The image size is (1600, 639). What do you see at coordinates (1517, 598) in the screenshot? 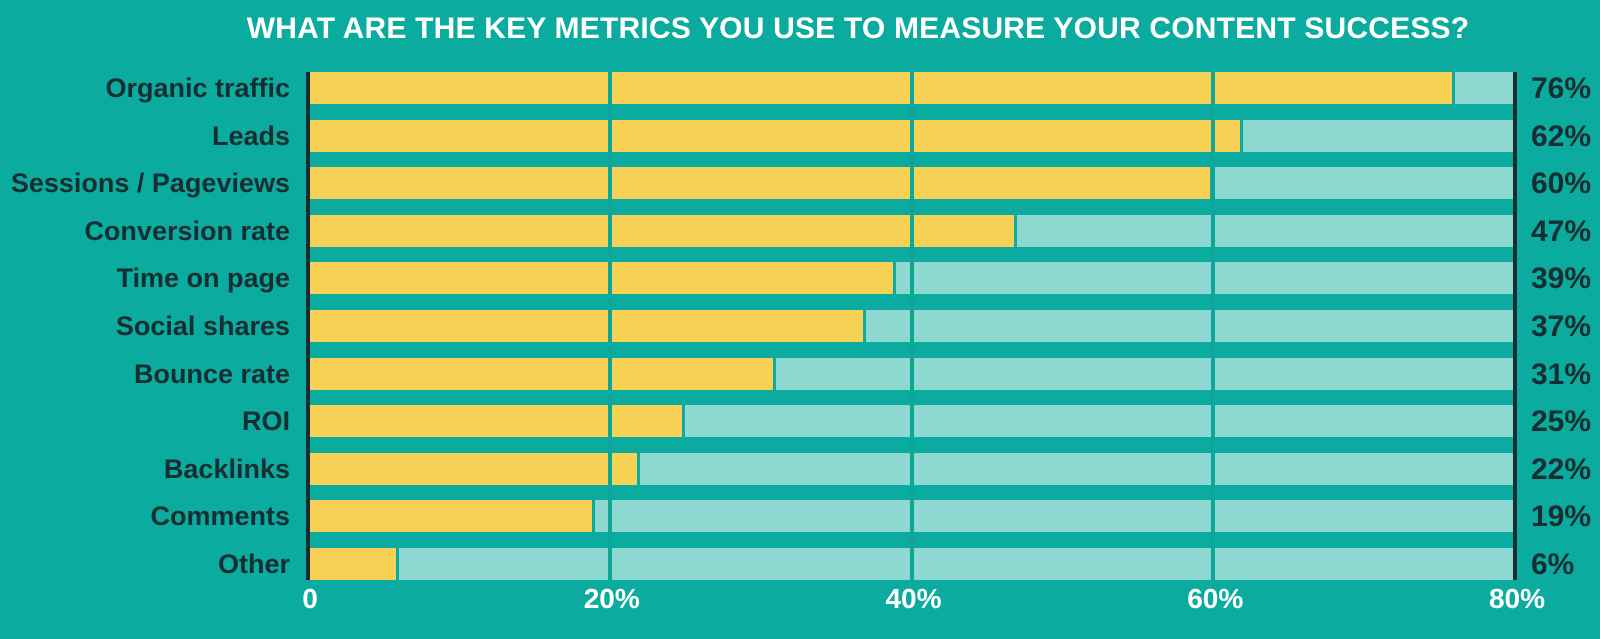
I see `x-axis-tick-label: 80%` at bounding box center [1517, 598].